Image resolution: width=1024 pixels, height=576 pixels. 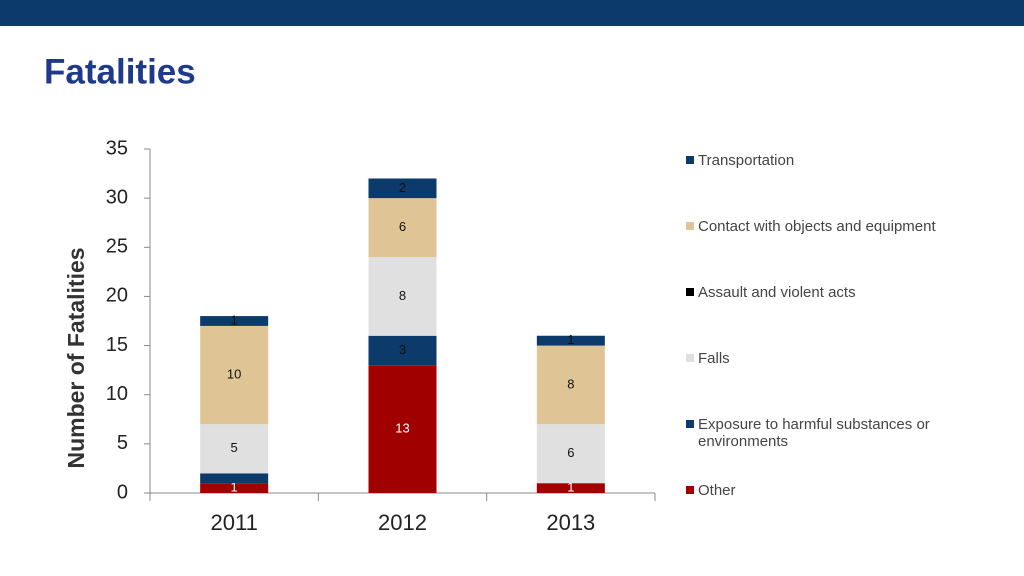 I want to click on y-tick-label: 25, so click(x=117, y=247).